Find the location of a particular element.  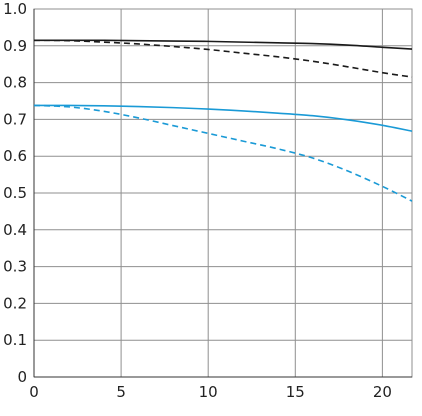

x-tick-label: 15 is located at coordinates (295, 392).